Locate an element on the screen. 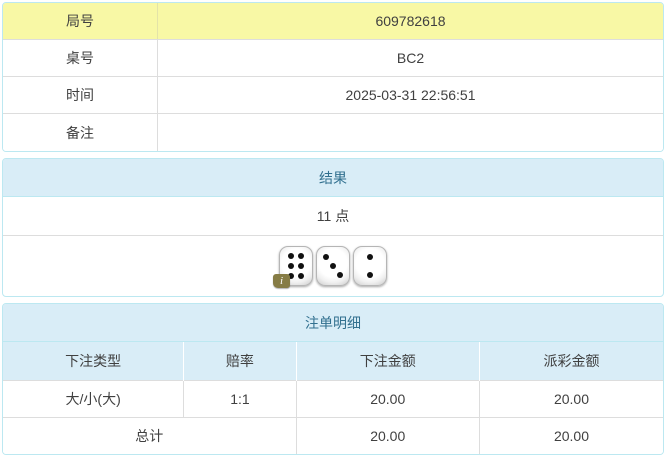 Image resolution: width=666 pixels, height=464 pixels. remark-label: 备注 is located at coordinates (80, 132).